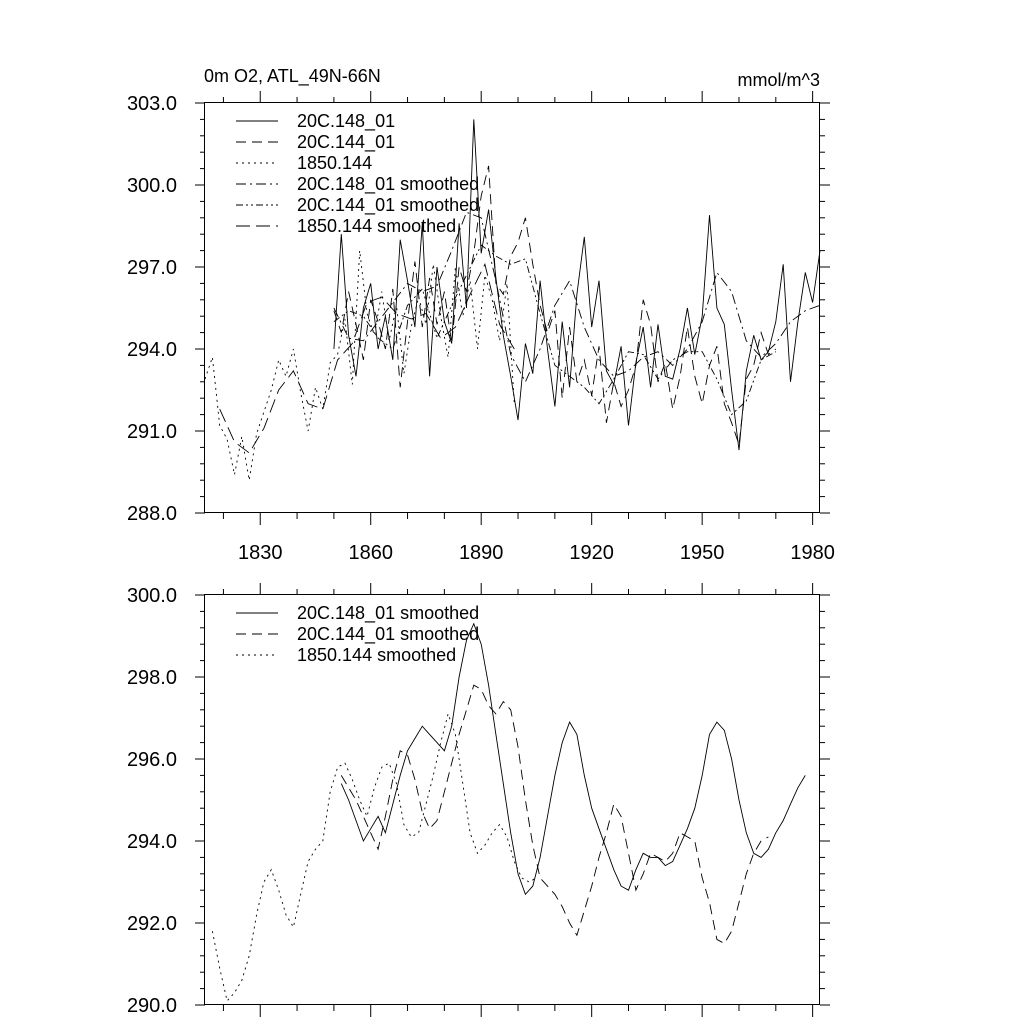  What do you see at coordinates (260, 553) in the screenshot?
I see `x-tick-label: 1830` at bounding box center [260, 553].